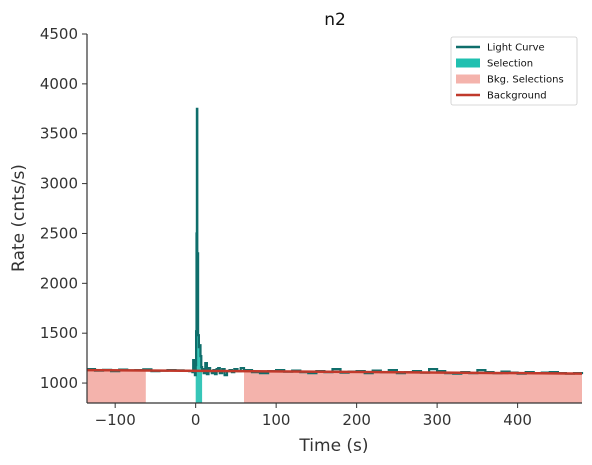 The width and height of the screenshot is (592, 465). I want to click on y-tick-label-7: 4500, so click(59, 34).